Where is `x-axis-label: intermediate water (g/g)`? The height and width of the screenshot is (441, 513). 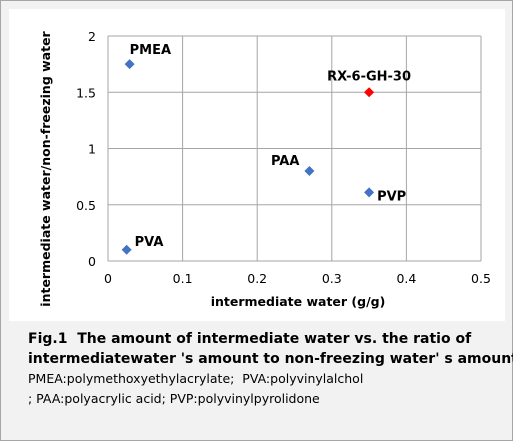 x-axis-label: intermediate water (g/g) is located at coordinates (298, 301).